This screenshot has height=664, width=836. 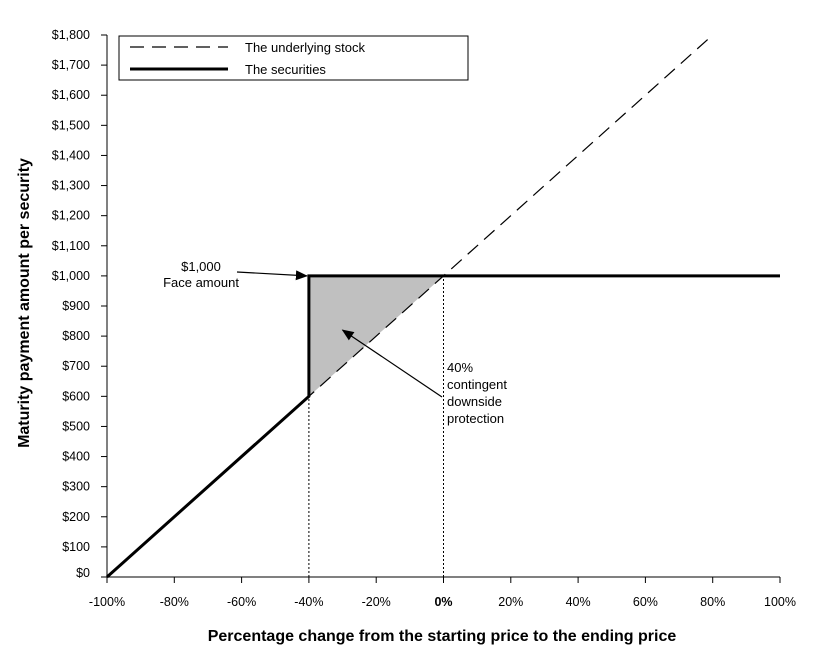 What do you see at coordinates (76, 366) in the screenshot?
I see `y-tick-label: $700` at bounding box center [76, 366].